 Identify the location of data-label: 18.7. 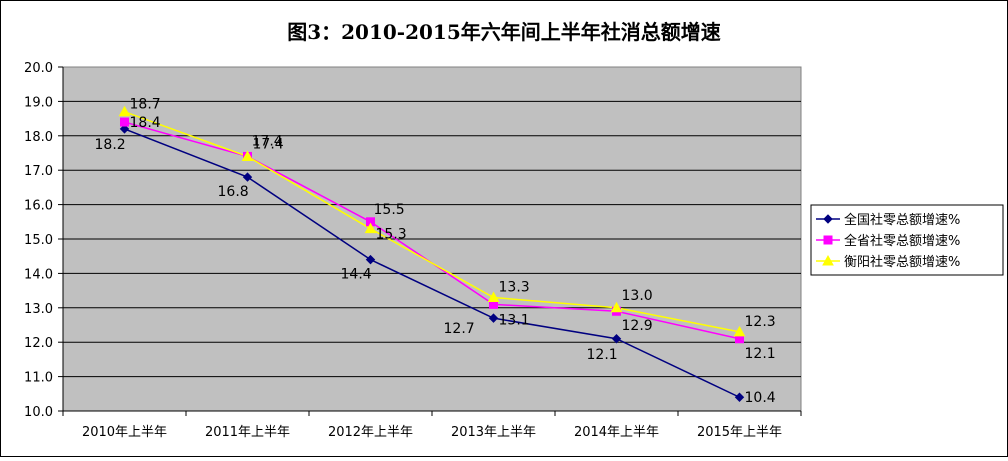
(145, 105).